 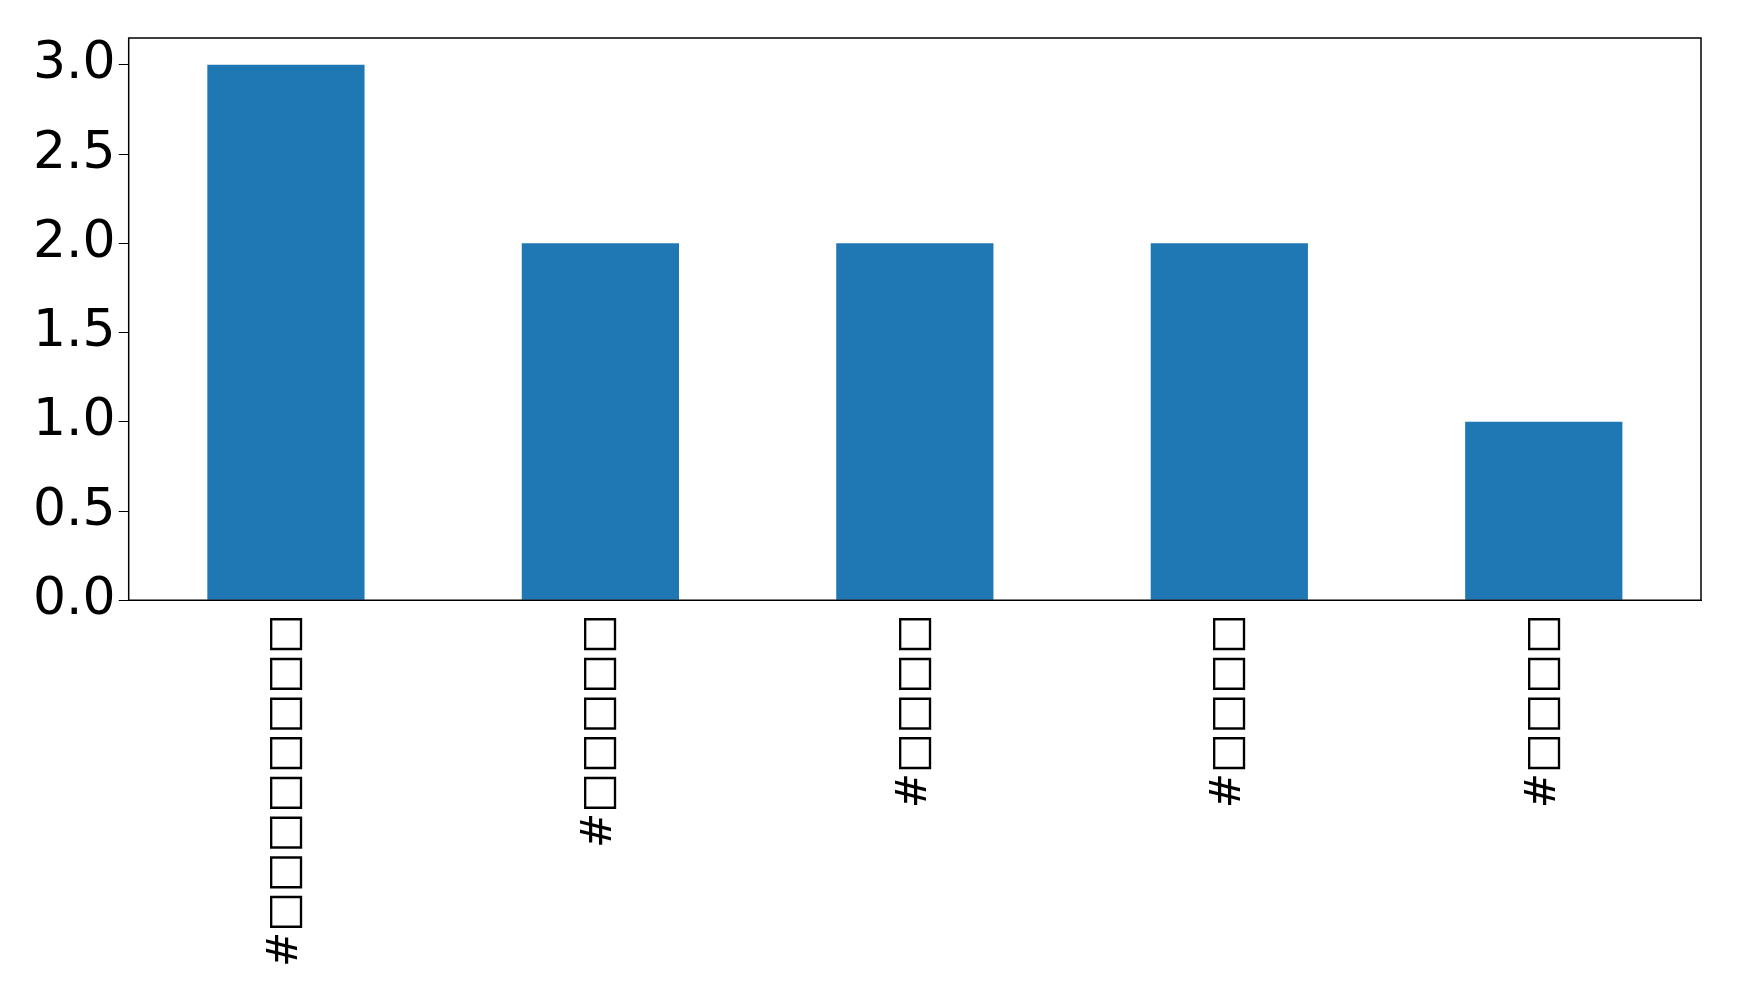 What do you see at coordinates (74, 595) in the screenshot?
I see `y-tick-label: 0.0` at bounding box center [74, 595].